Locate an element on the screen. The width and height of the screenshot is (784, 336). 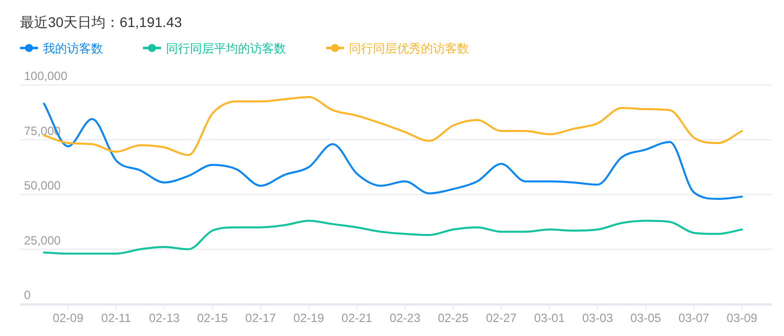
x-tick-label: 02-15 is located at coordinates (212, 318).